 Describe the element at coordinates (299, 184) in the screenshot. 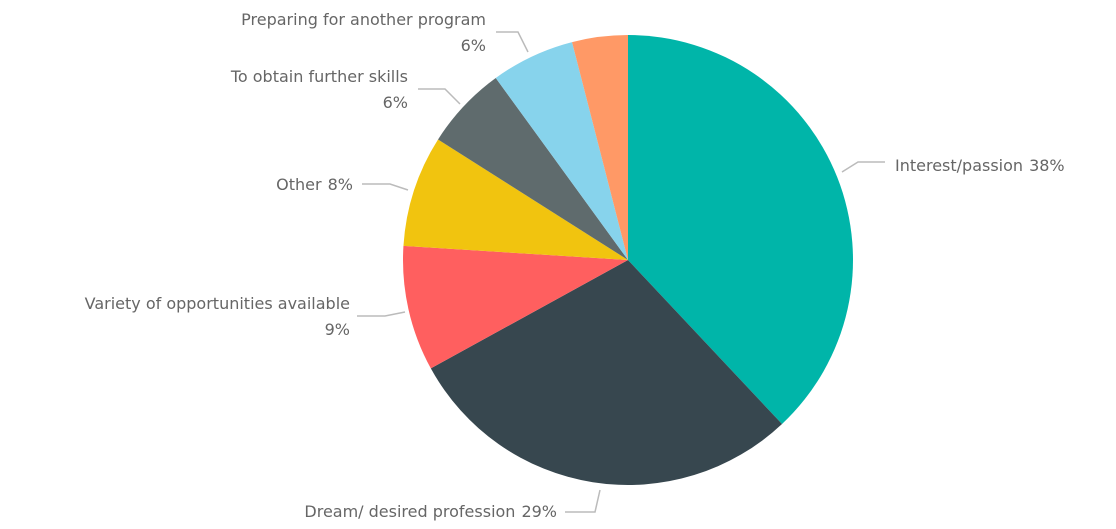

I see `label-category: Other` at that location.